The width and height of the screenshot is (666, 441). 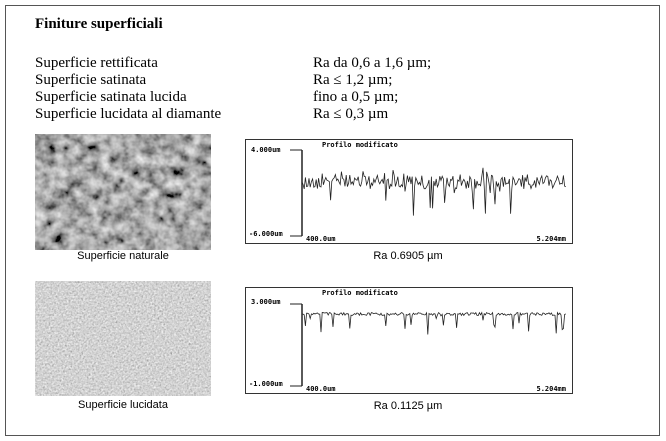 What do you see at coordinates (266, 302) in the screenshot?
I see `y-label: 3.000um` at bounding box center [266, 302].